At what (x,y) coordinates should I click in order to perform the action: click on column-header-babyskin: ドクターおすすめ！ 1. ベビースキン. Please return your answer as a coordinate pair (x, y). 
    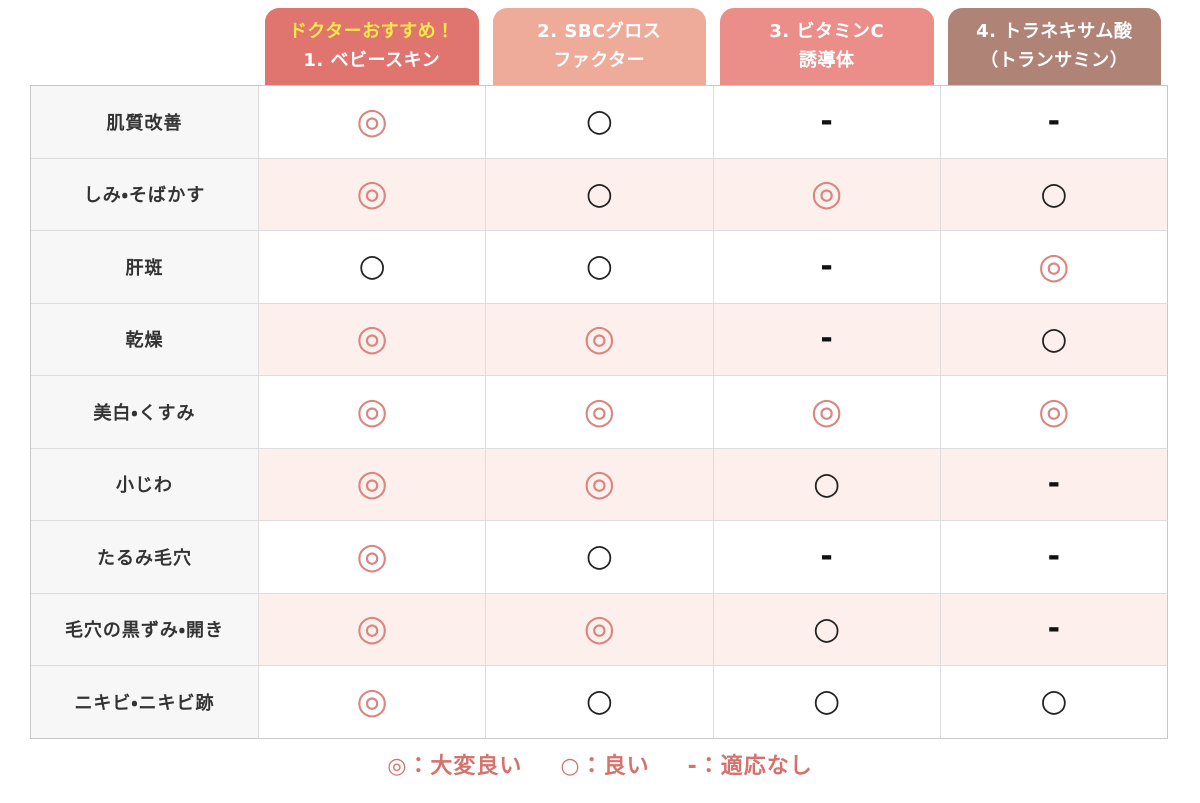
    Looking at the image, I should click on (372, 46).